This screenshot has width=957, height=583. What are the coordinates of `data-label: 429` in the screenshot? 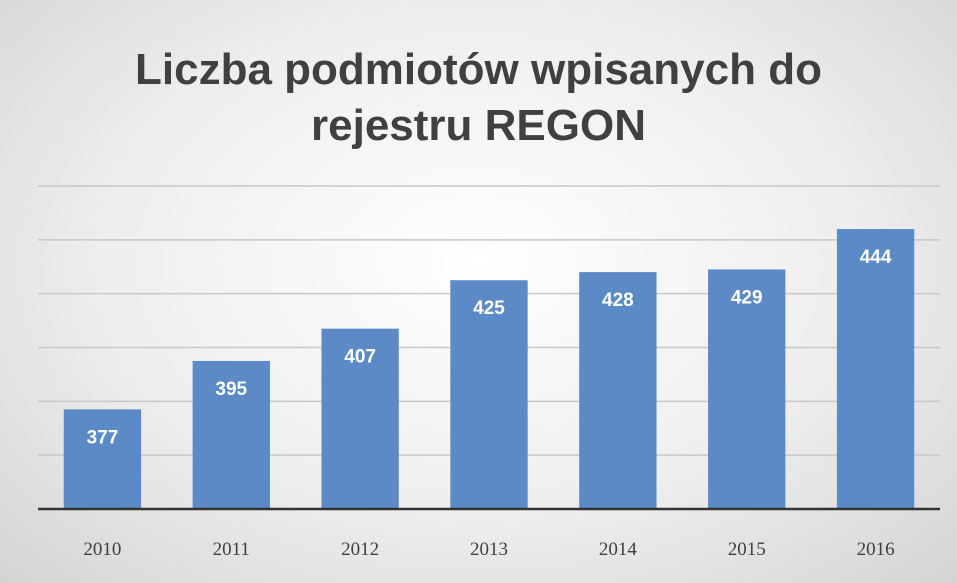 It's located at (747, 297).